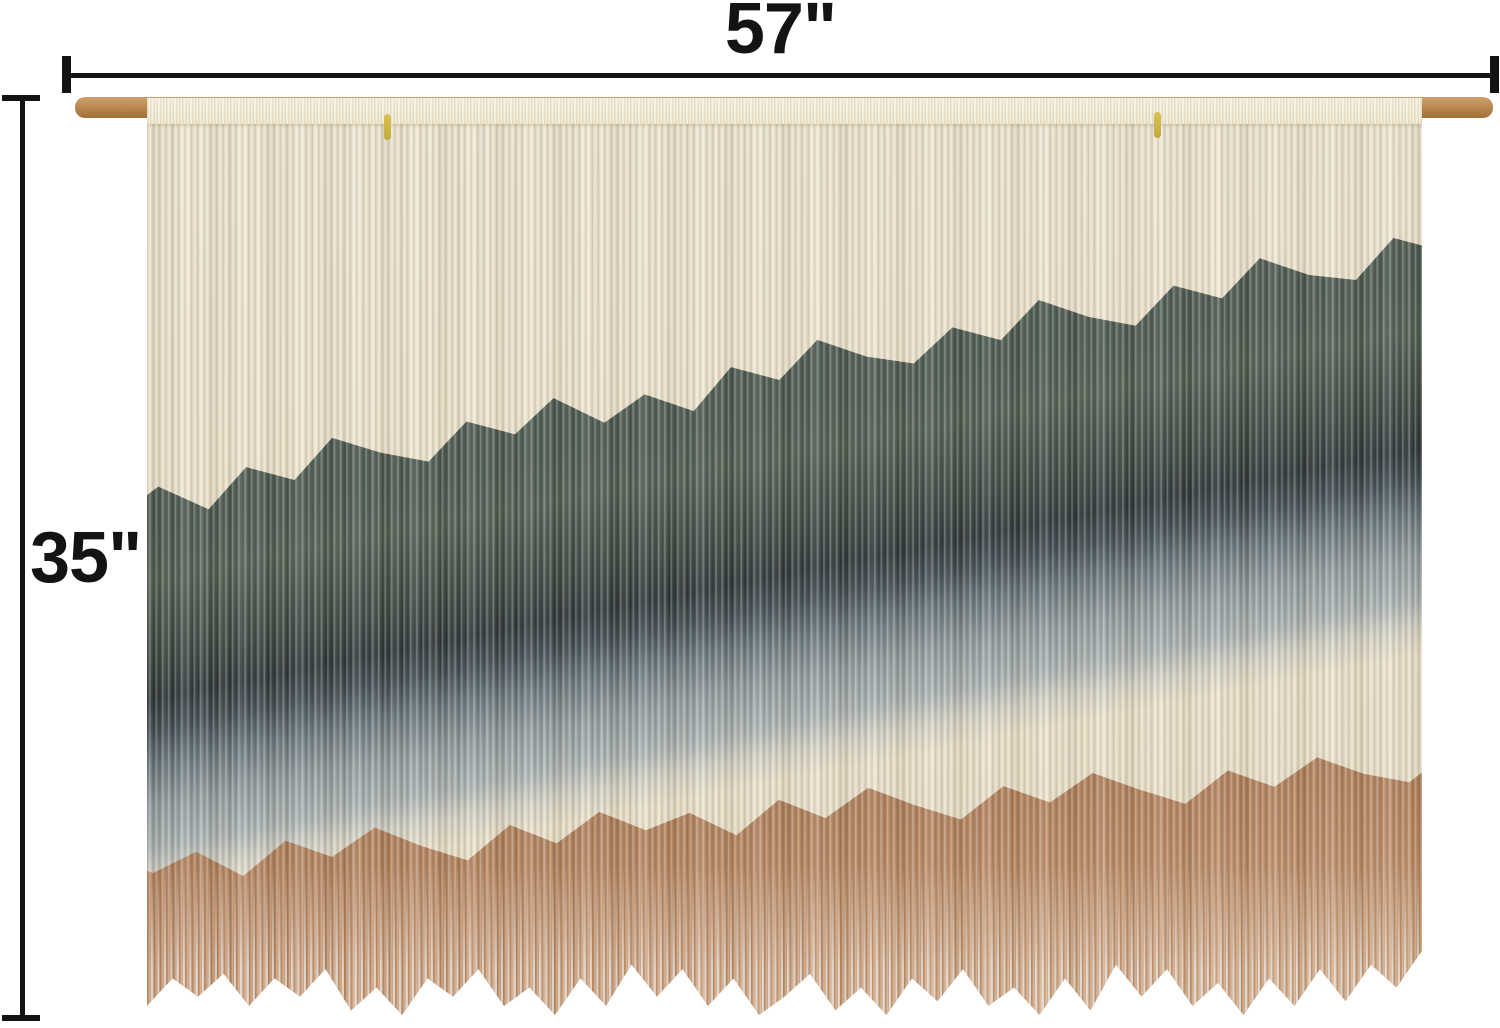 The width and height of the screenshot is (1500, 1028). What do you see at coordinates (780, 75) in the screenshot?
I see `width-dimension-line` at bounding box center [780, 75].